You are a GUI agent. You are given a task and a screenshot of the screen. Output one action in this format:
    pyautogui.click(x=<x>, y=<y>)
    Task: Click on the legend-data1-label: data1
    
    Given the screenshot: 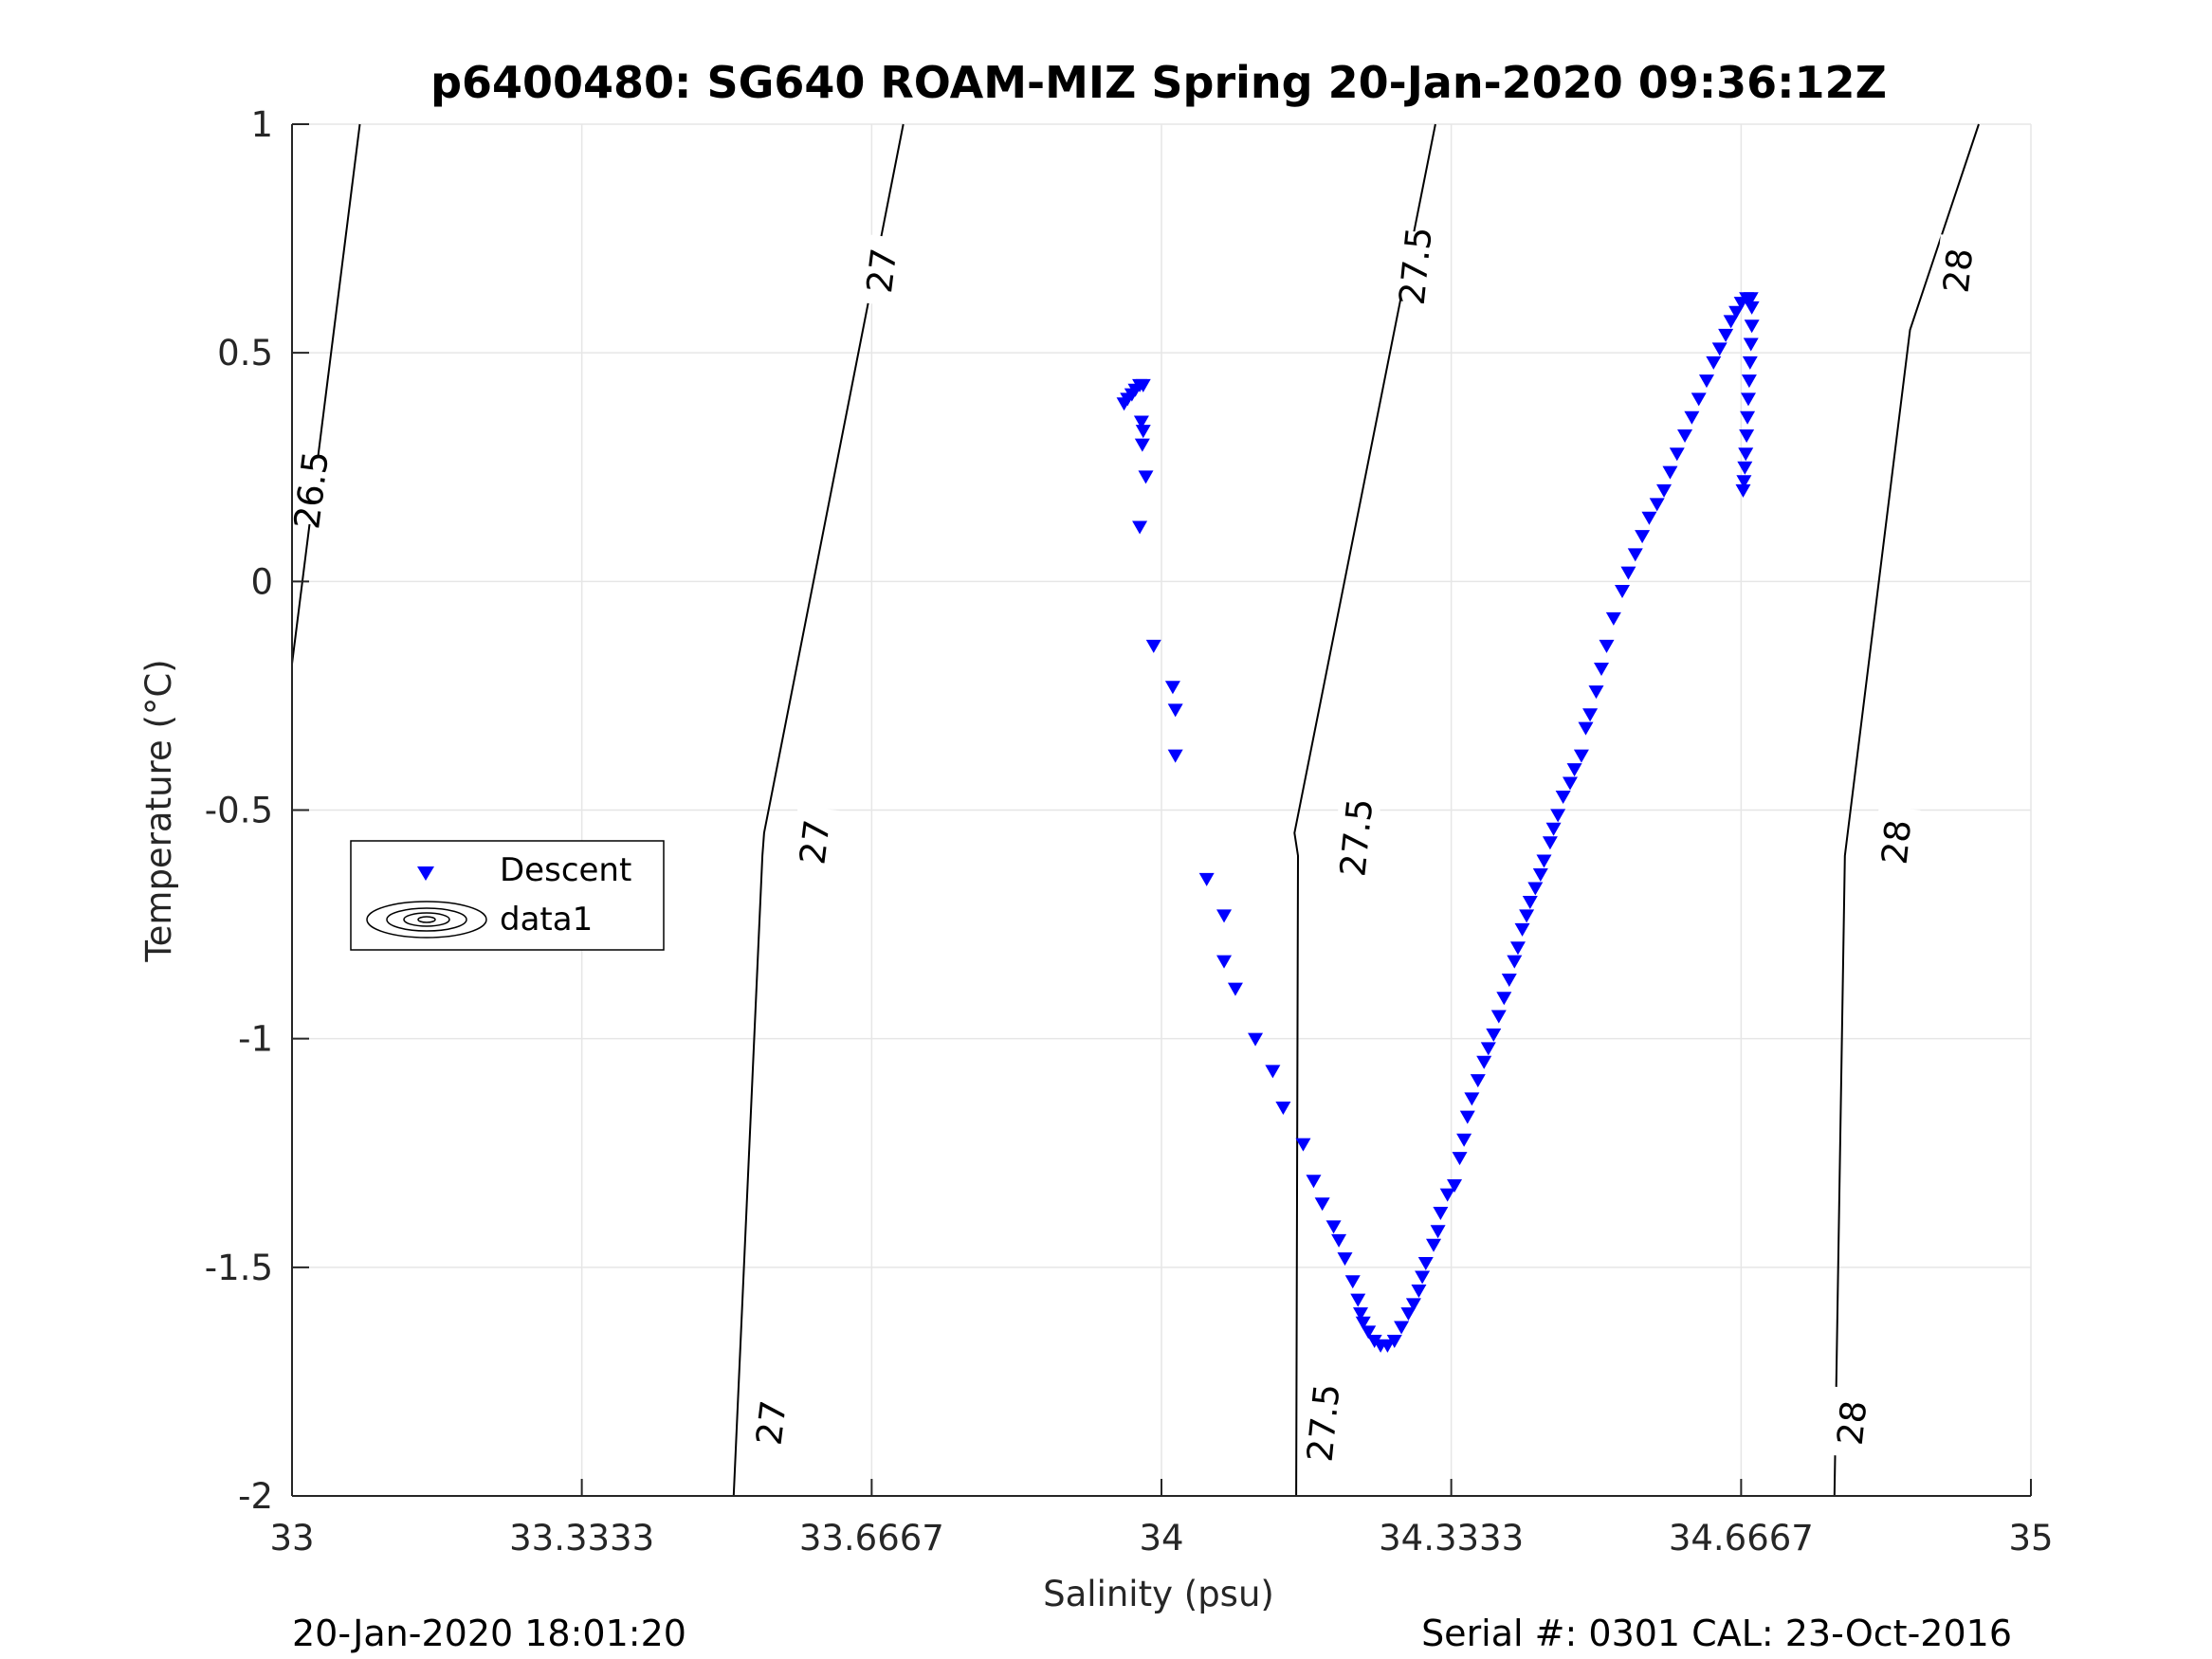 What is the action you would take?
    pyautogui.click(x=546, y=920)
    